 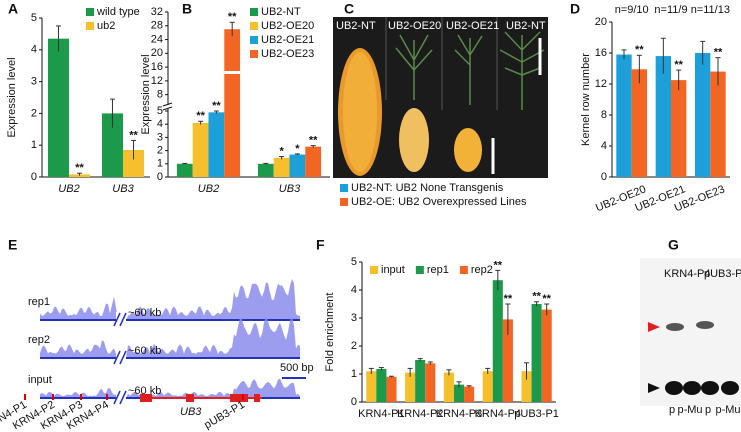 What do you see at coordinates (13, 9) in the screenshot?
I see `panel-label: A` at bounding box center [13, 9].